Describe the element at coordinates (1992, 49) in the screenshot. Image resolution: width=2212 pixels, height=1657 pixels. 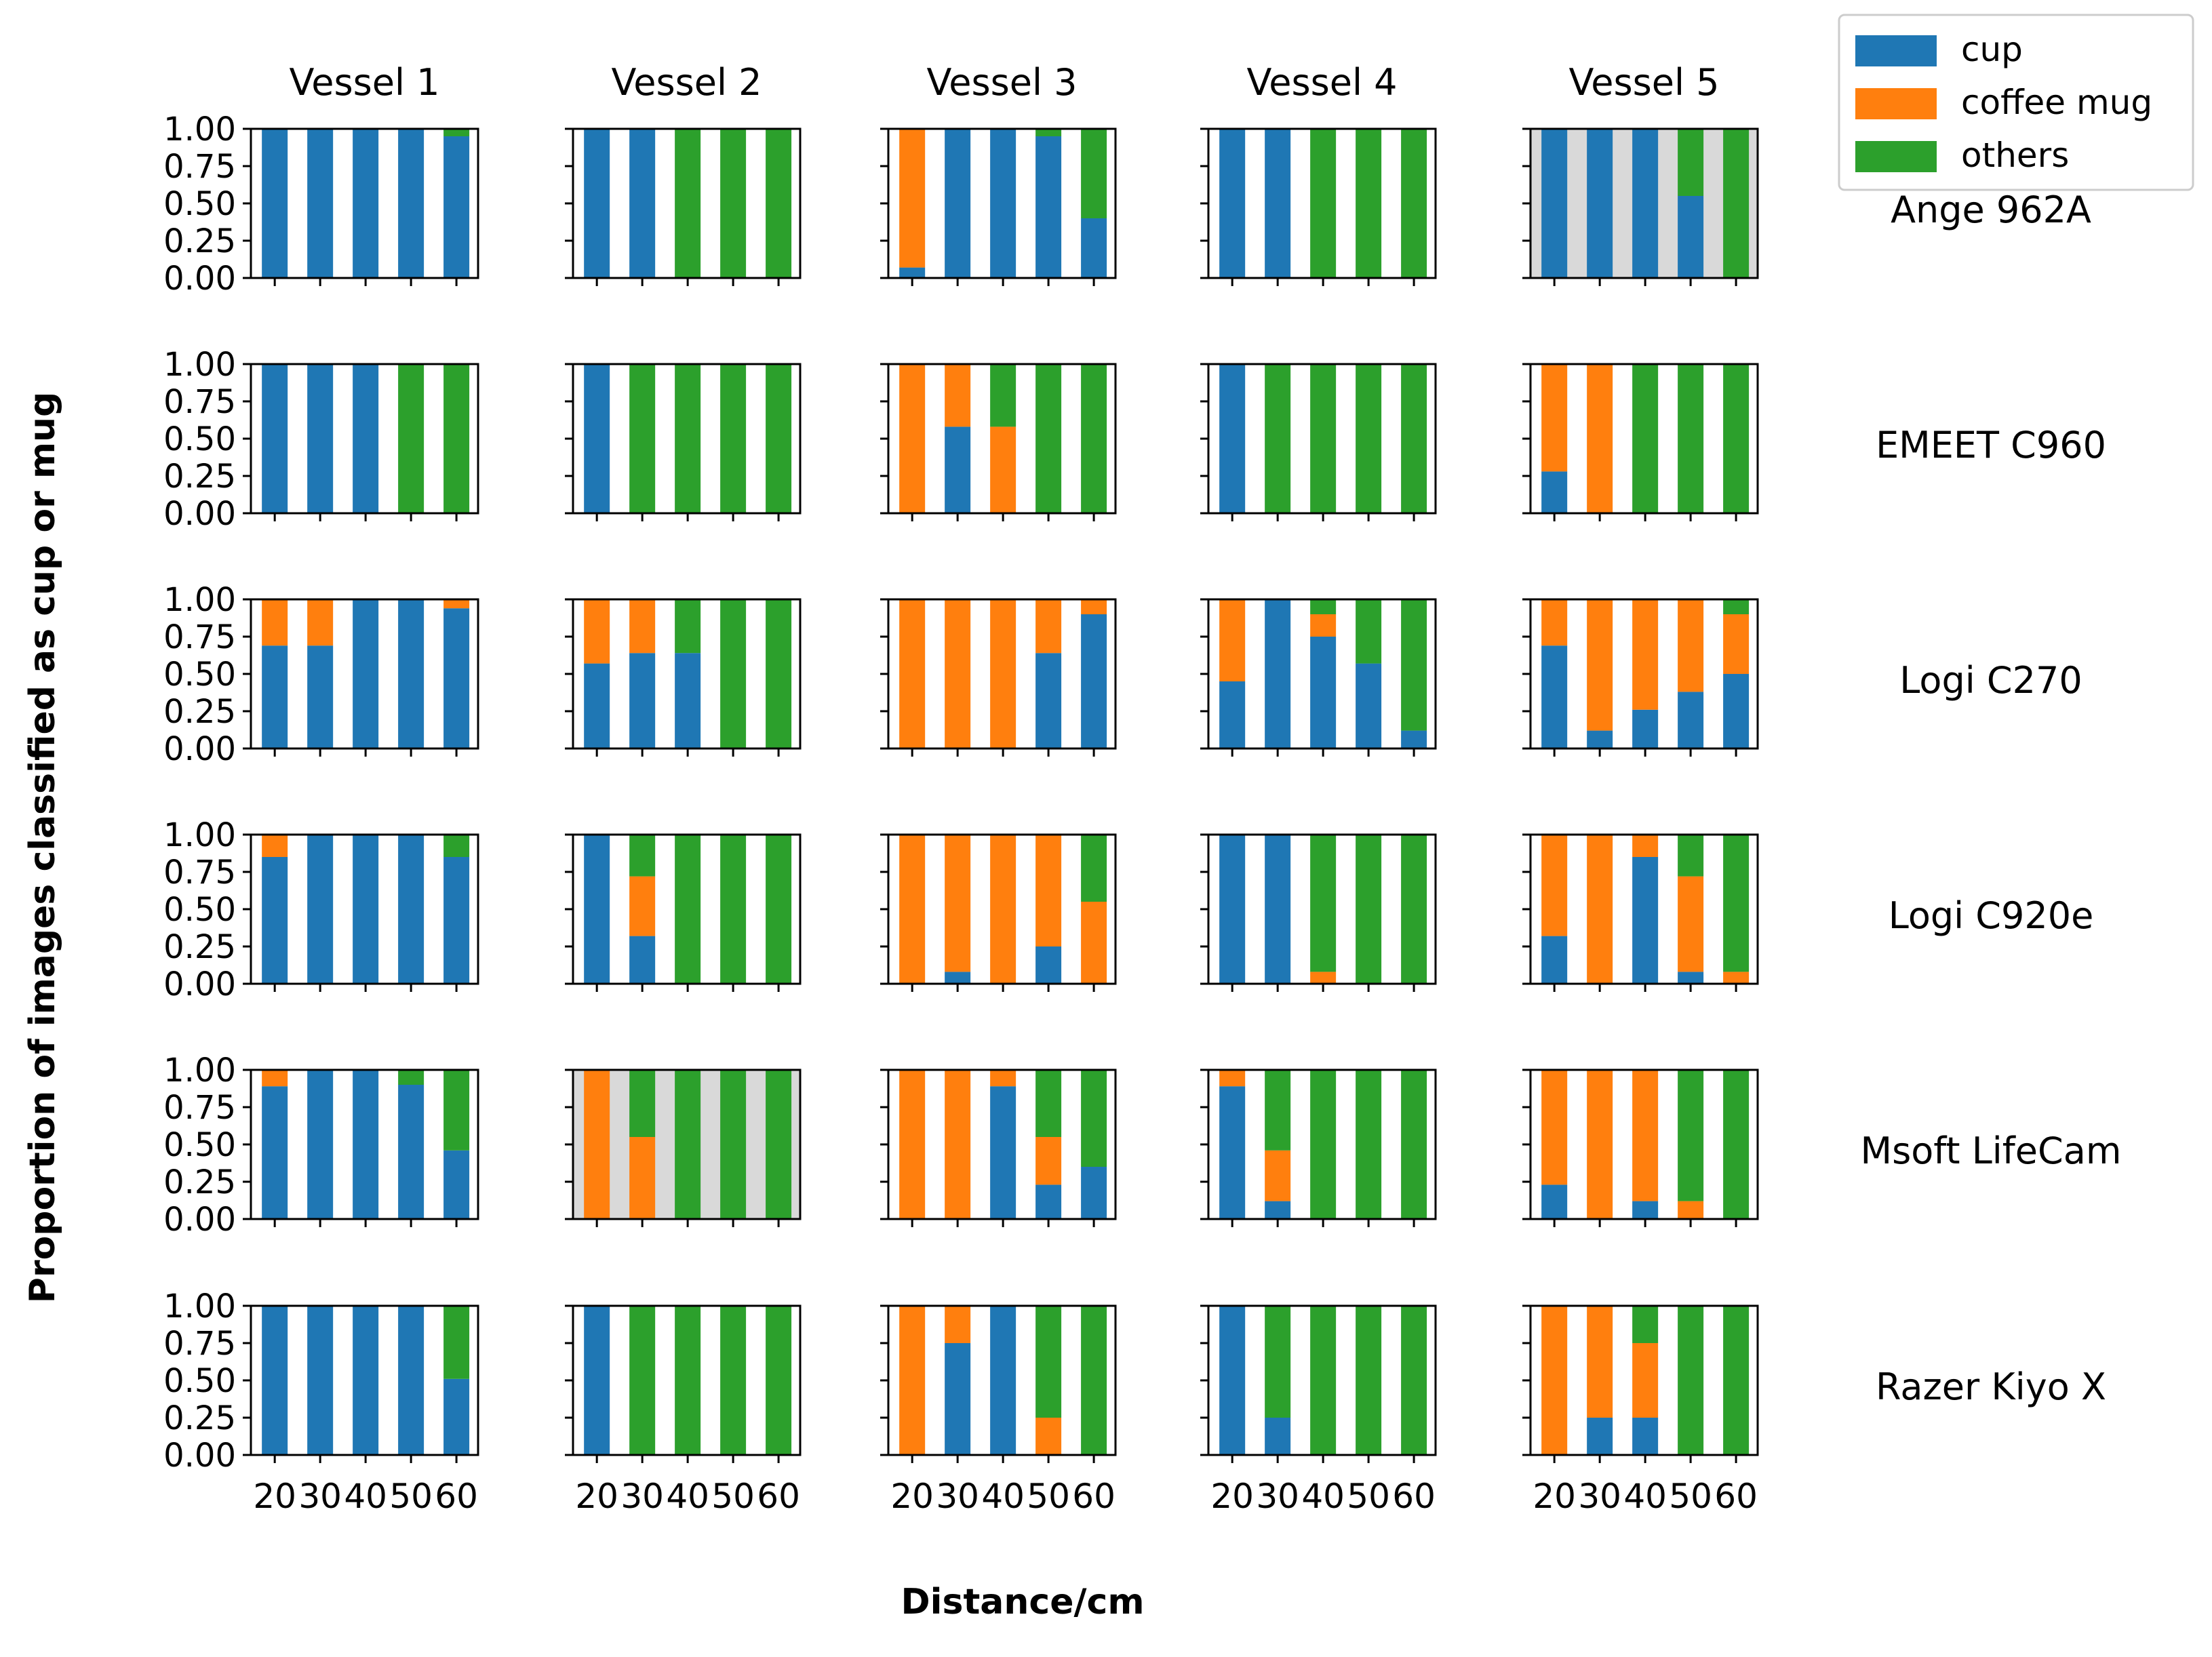
I see `legend-label-cup: cup` at that location.